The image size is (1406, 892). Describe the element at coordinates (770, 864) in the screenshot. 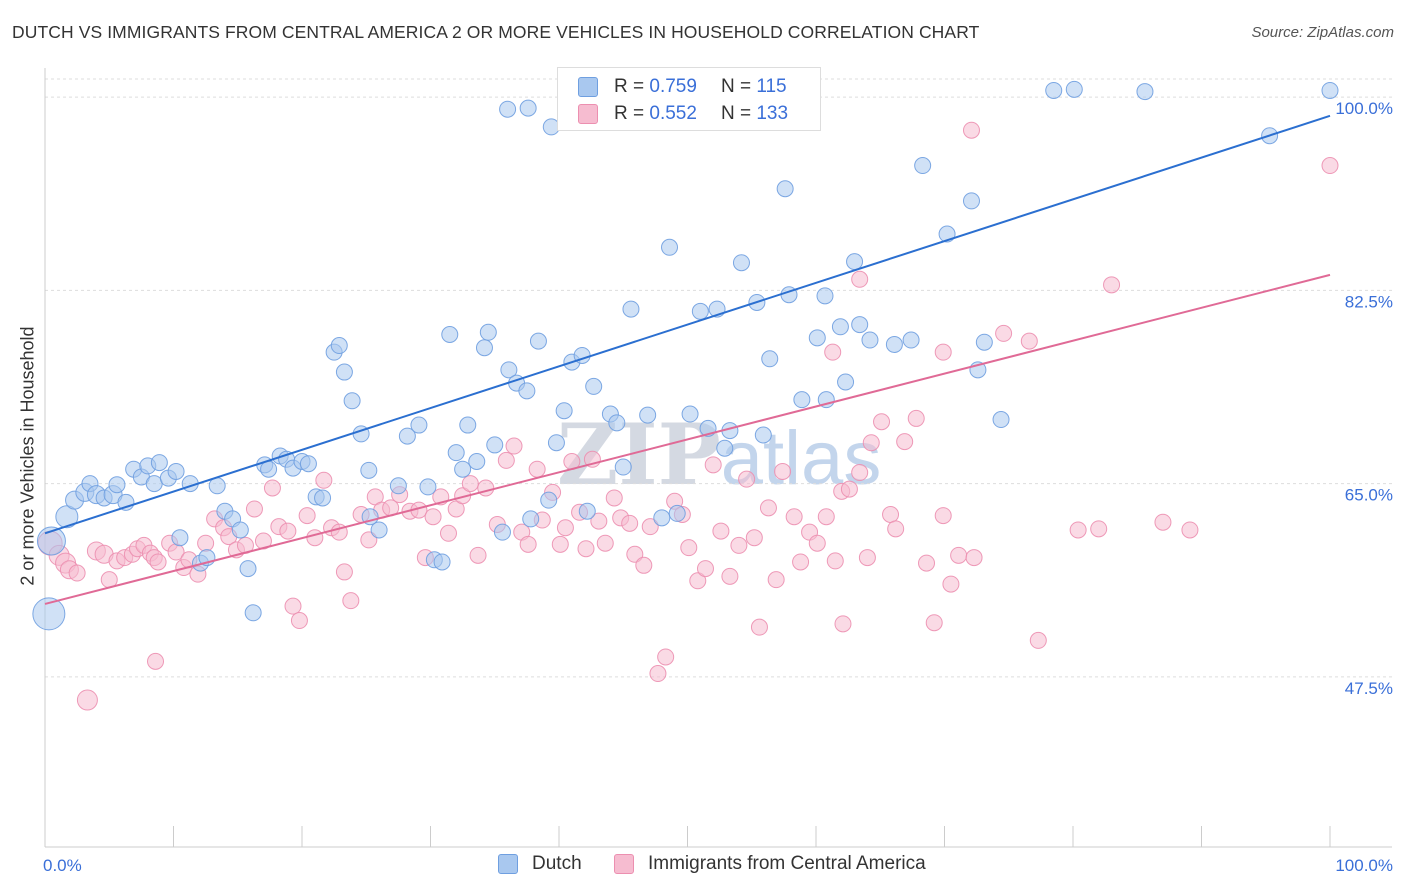

I see `bottom-legend-immigrants: Immigrants from Central America` at that location.